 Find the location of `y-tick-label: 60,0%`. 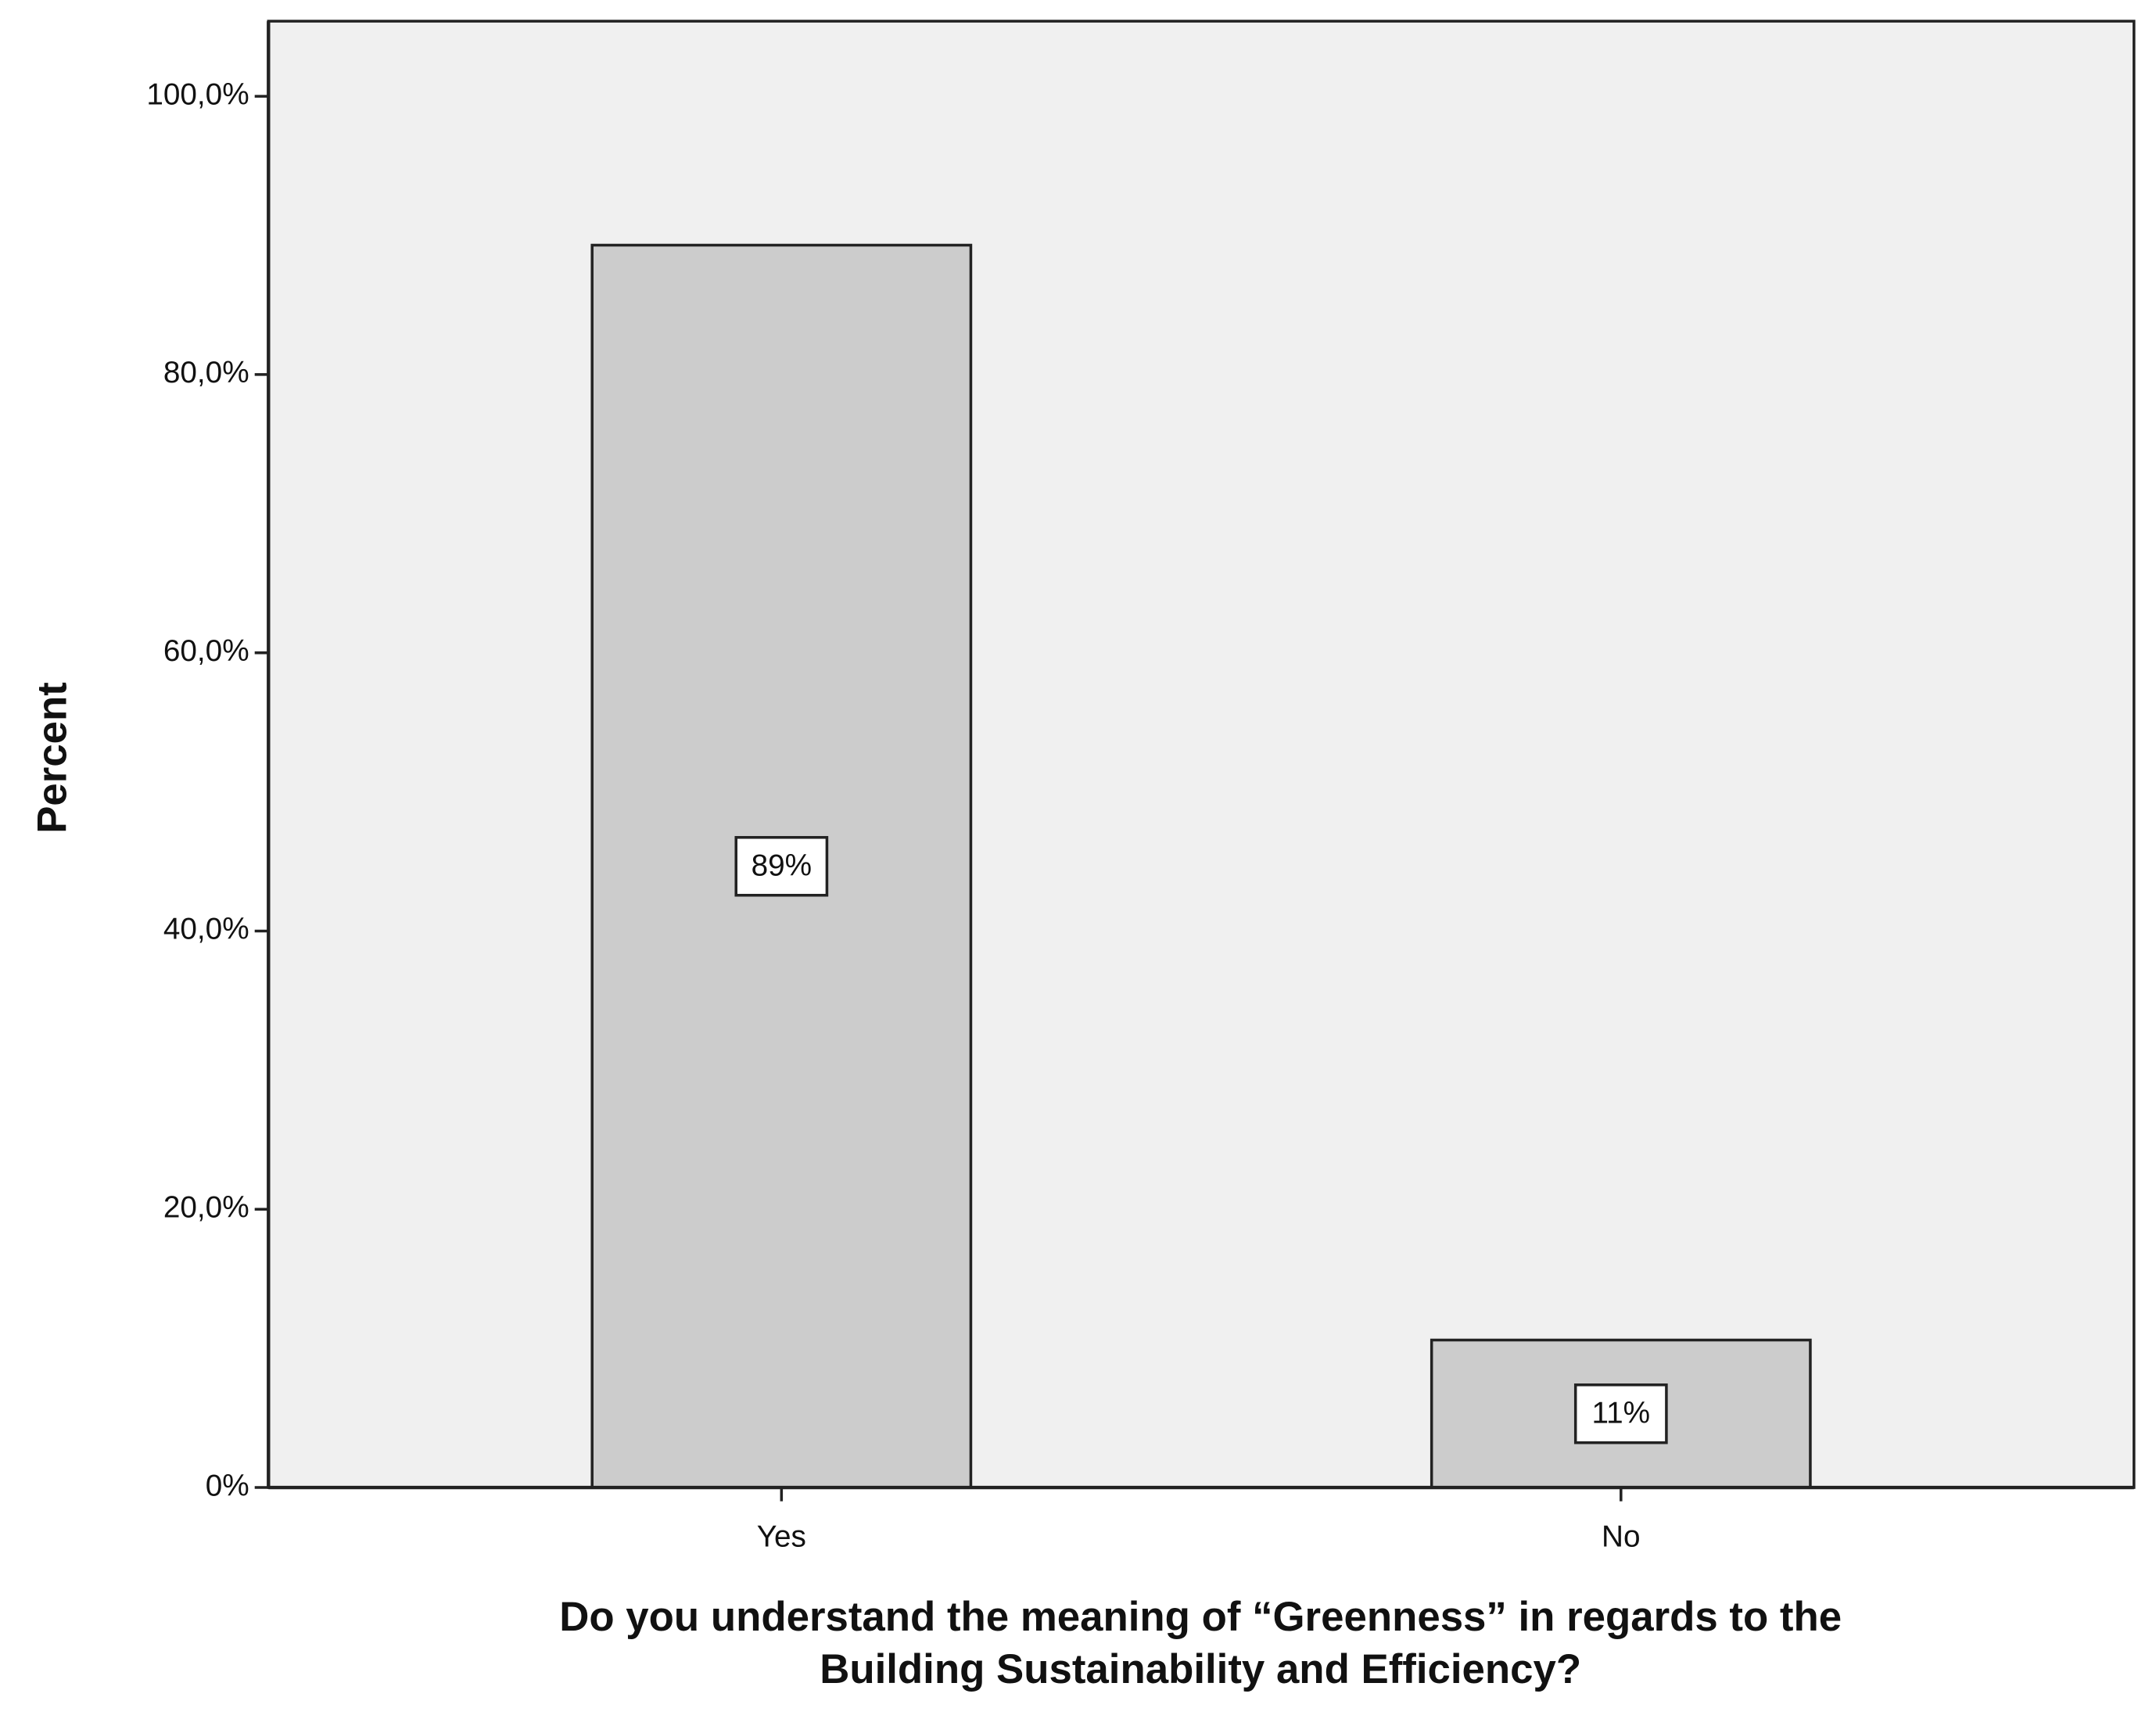

y-tick-label: 60,0% is located at coordinates (206, 651).